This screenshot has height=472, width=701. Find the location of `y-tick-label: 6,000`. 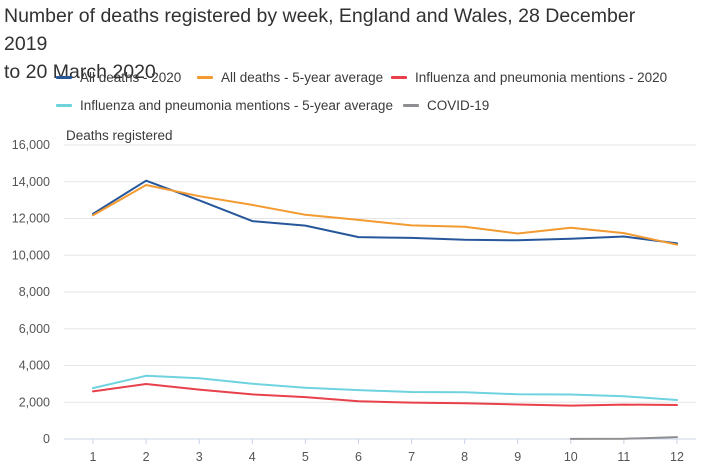

y-tick-label: 6,000 is located at coordinates (34, 329).